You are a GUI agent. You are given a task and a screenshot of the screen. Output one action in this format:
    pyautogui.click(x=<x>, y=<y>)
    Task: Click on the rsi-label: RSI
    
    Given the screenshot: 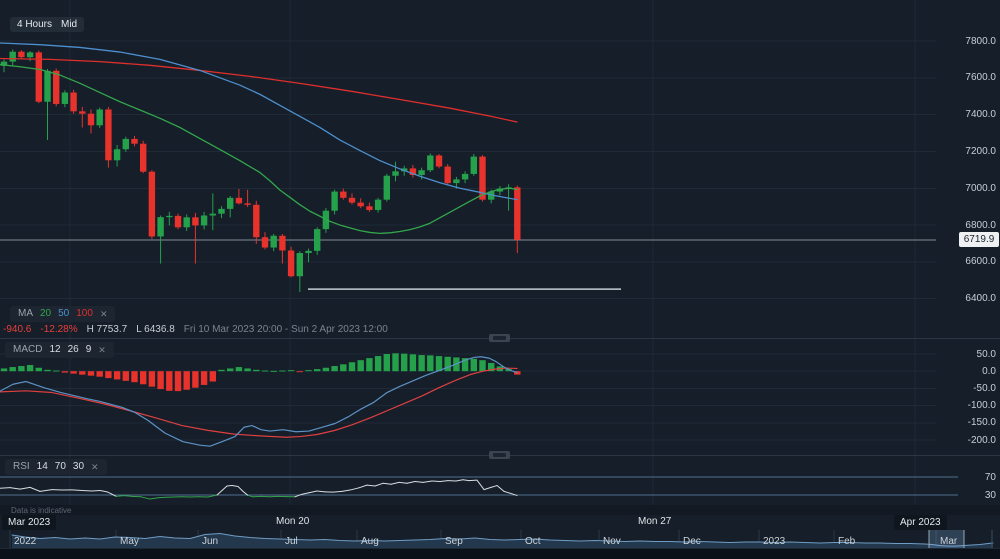 What is the action you would take?
    pyautogui.click(x=21, y=466)
    